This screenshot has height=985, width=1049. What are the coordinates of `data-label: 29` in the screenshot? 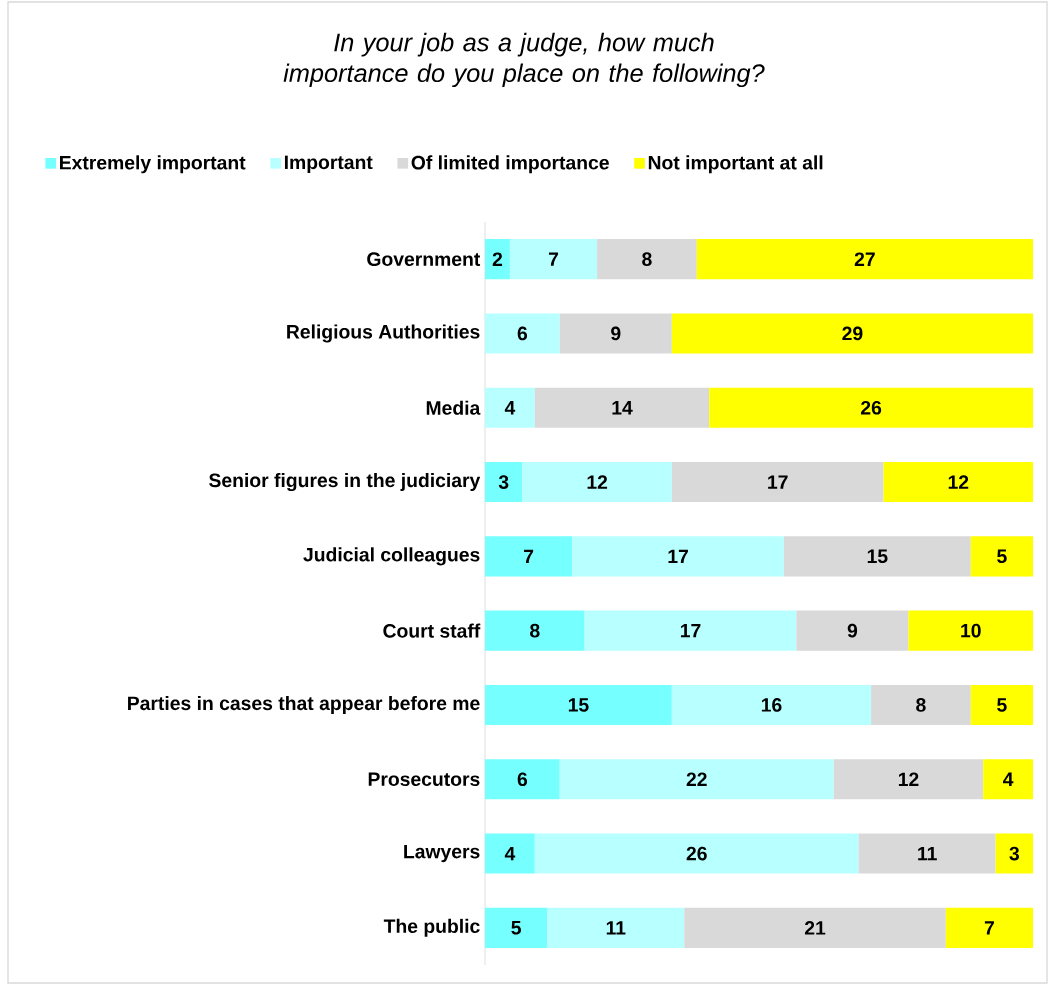 It's located at (852, 333).